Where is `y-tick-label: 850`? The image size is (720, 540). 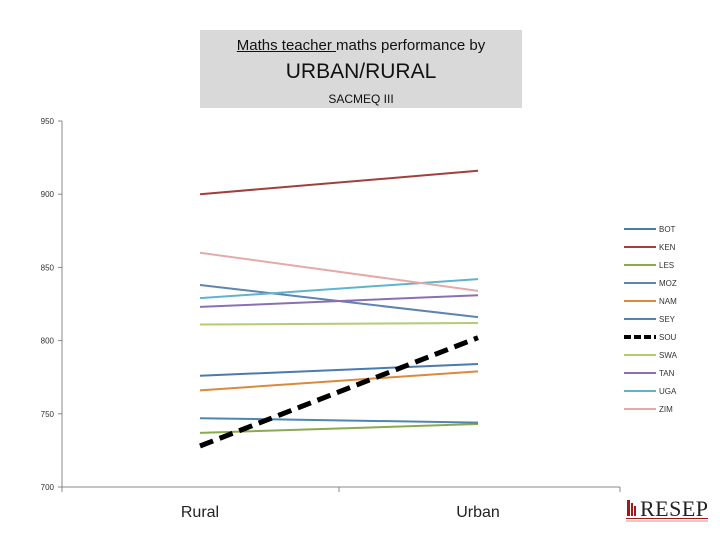 y-tick-label: 850 is located at coordinates (48, 267).